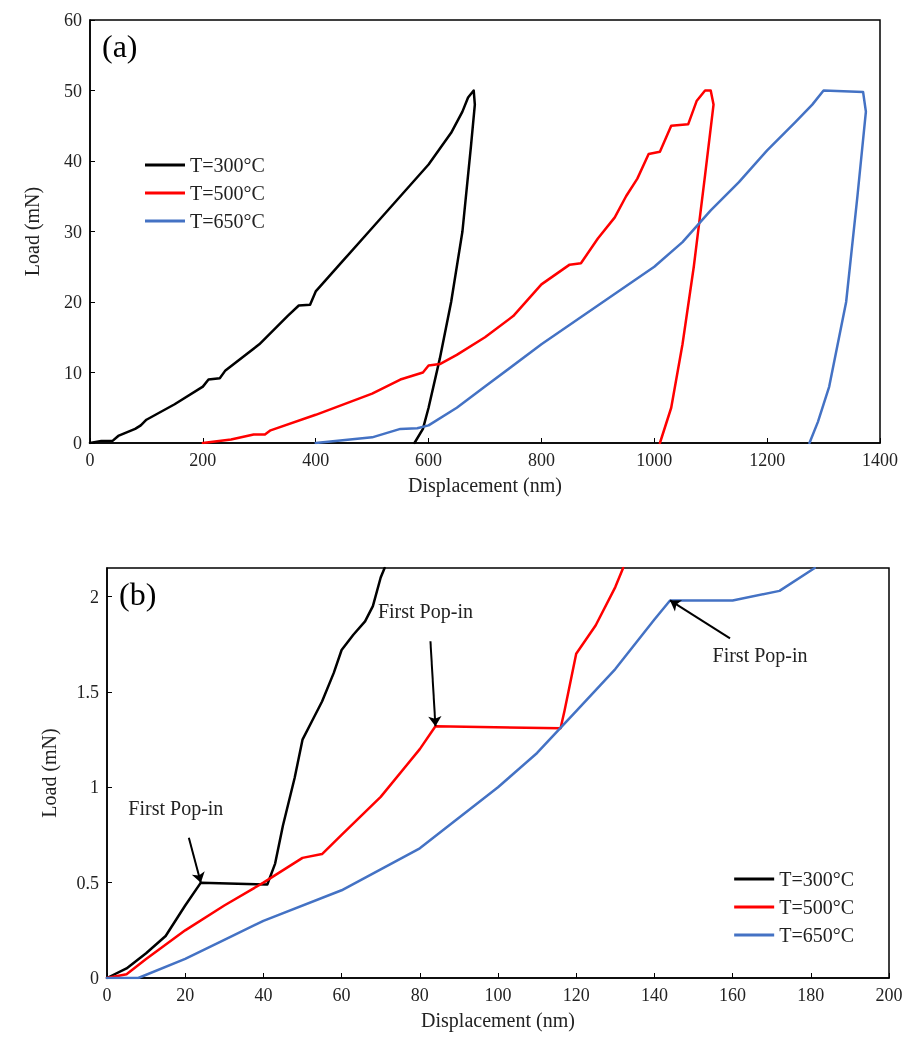 The width and height of the screenshot is (919, 1060). Describe the element at coordinates (316, 460) in the screenshot. I see `x-tick-label: 400` at that location.